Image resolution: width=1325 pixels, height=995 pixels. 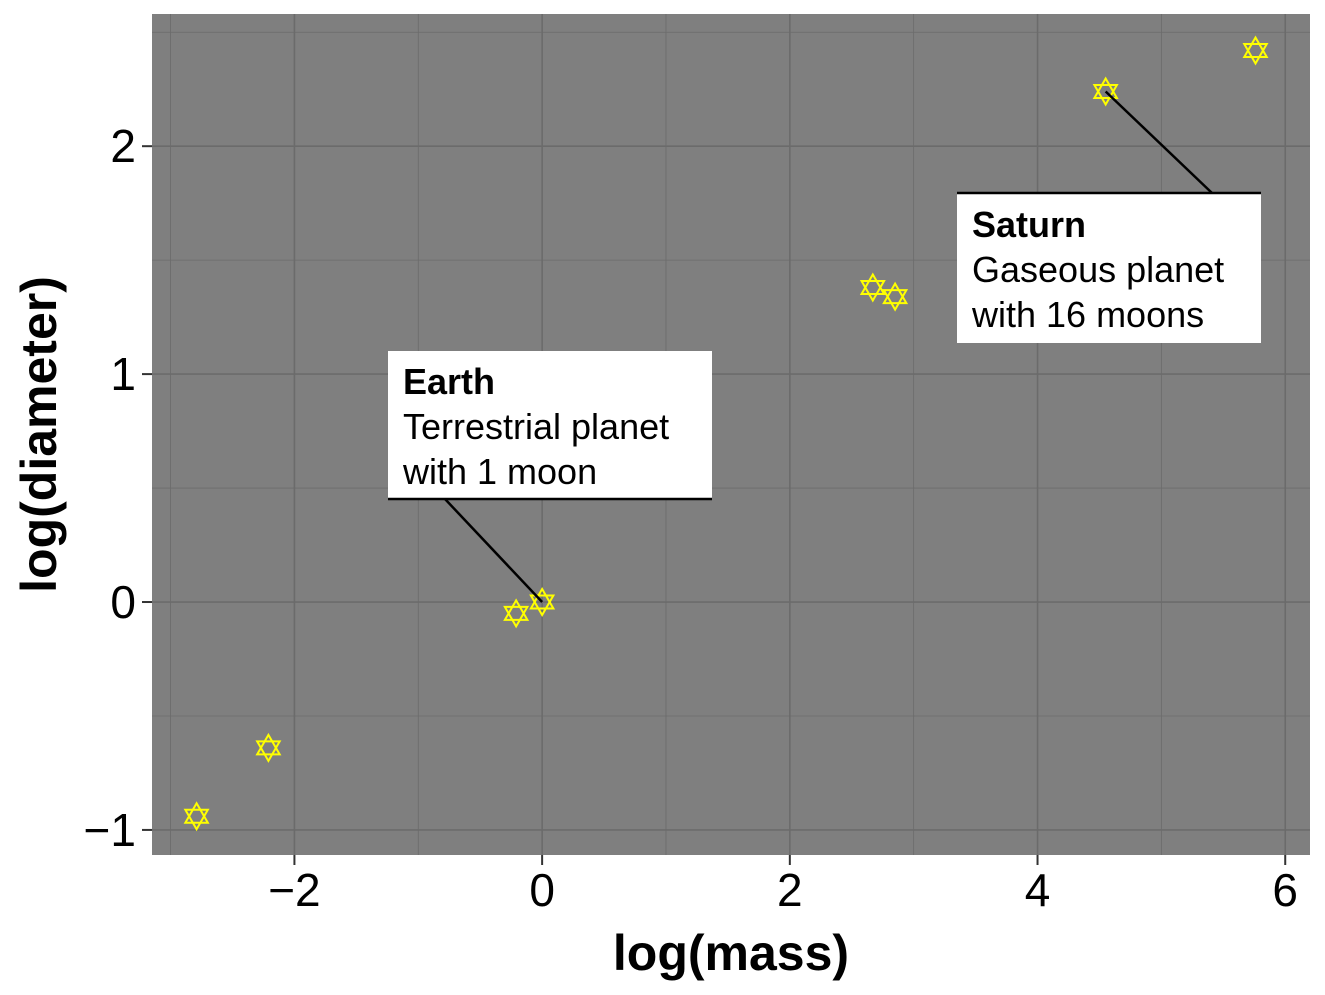 I want to click on saturn-label-box, so click(x=1109, y=268).